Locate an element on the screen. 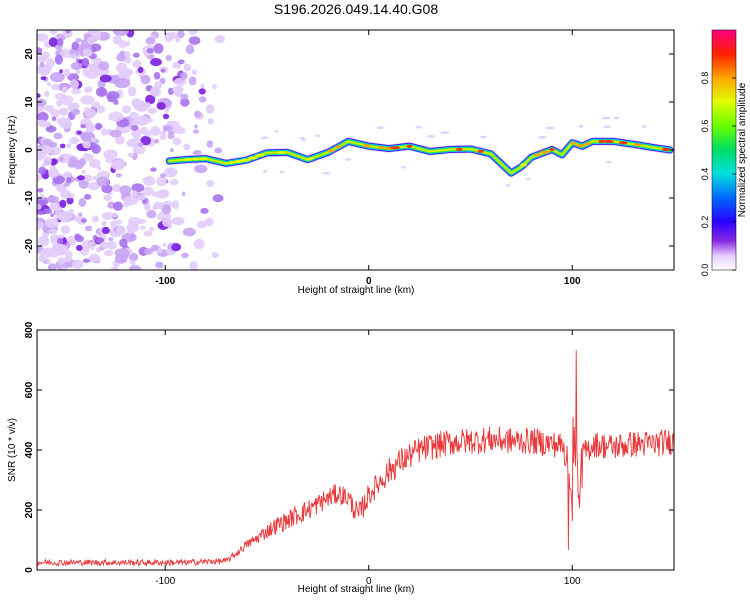 The height and width of the screenshot is (600, 750). colorbar-ticks: 0.0 0.2 0.4 0.6 0.8 is located at coordinates (718, 174).